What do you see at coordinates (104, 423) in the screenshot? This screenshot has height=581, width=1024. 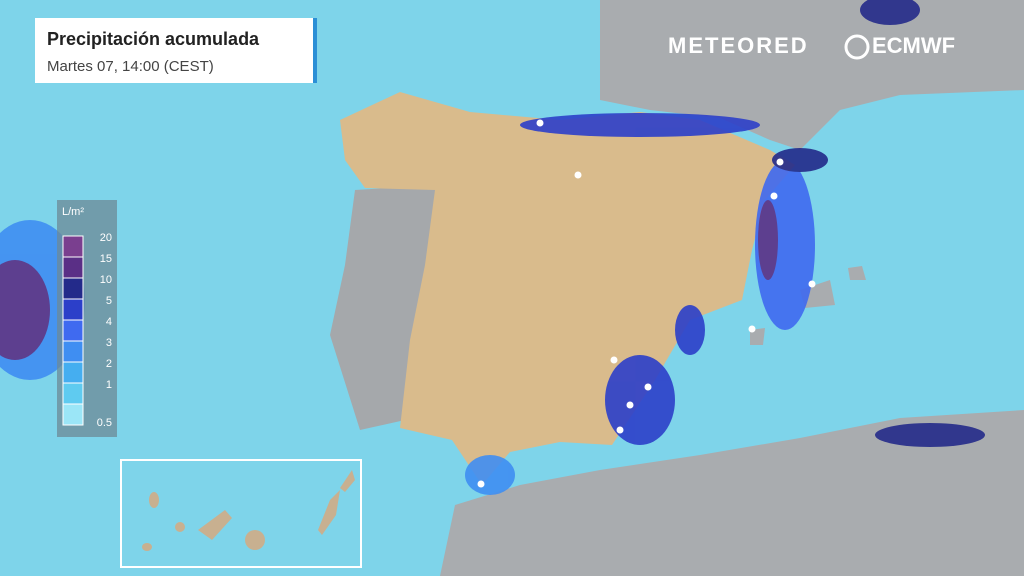 I see `legend-label: 0.5` at bounding box center [104, 423].